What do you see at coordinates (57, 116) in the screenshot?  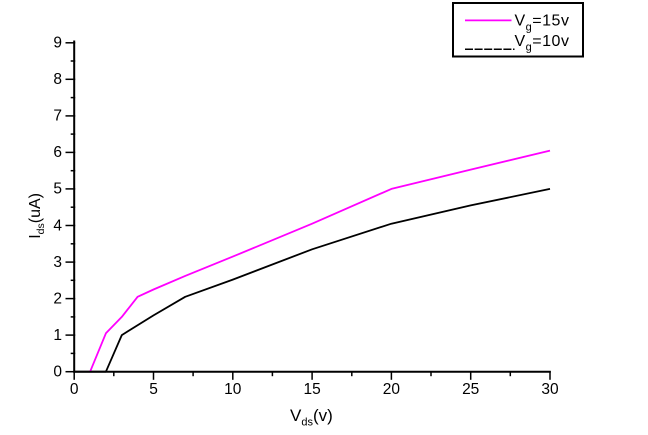 I see `svg-text: 7` at bounding box center [57, 116].